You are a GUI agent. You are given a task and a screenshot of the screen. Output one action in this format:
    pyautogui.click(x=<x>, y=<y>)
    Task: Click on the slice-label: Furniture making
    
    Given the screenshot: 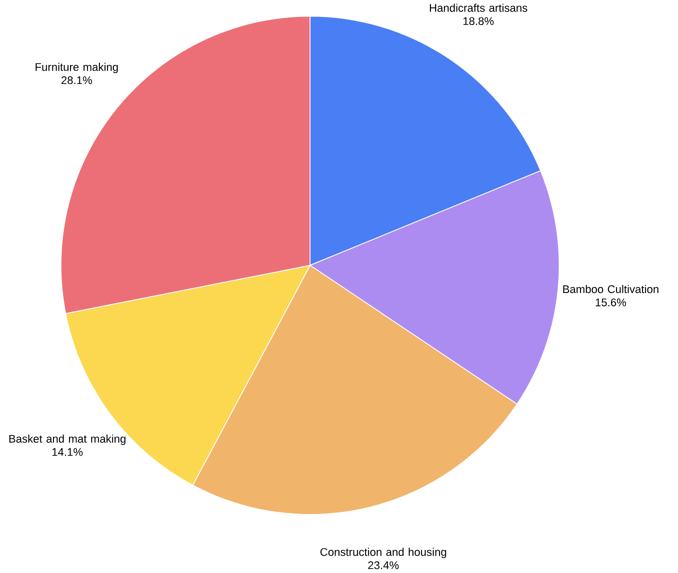 What is the action you would take?
    pyautogui.click(x=77, y=68)
    